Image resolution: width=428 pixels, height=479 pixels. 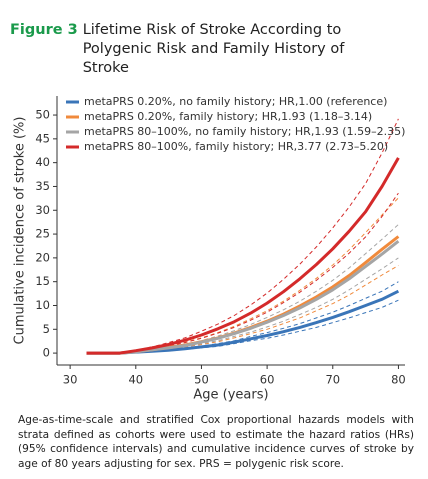 What do you see at coordinates (42, 234) in the screenshot?
I see `y-tick-label: 25` at bounding box center [42, 234].